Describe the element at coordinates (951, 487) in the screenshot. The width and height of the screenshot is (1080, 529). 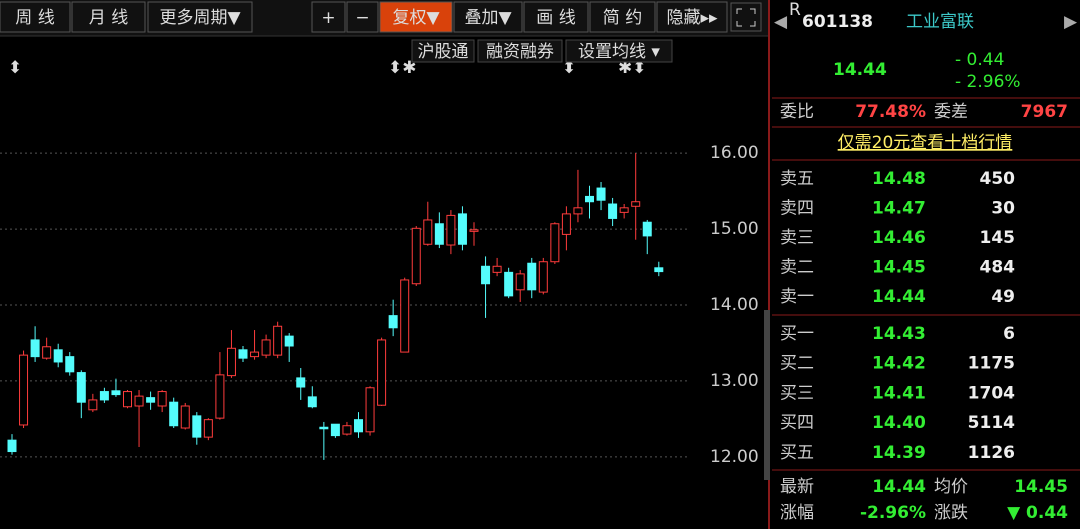
I see `footer-label: 均价` at that location.